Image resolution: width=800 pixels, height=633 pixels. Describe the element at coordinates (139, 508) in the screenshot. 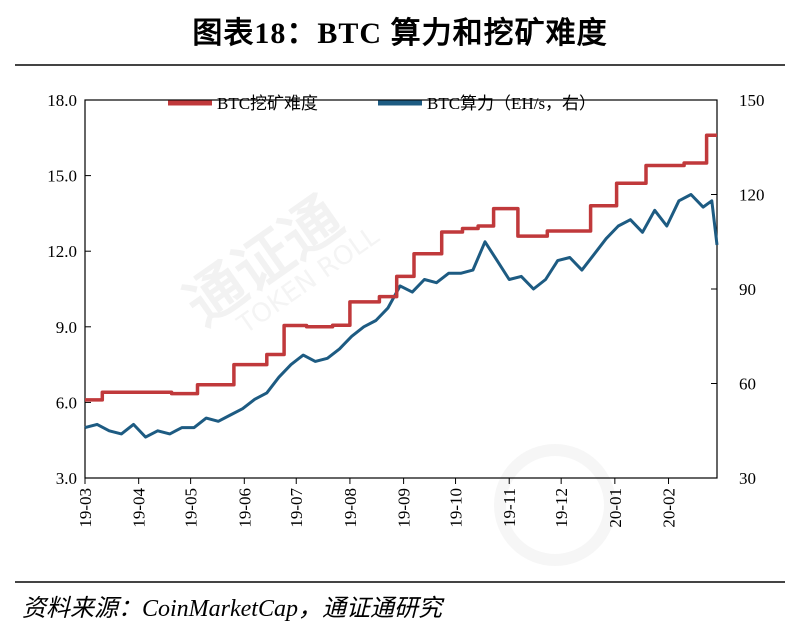

I see `x-tick-label: 19-04` at that location.